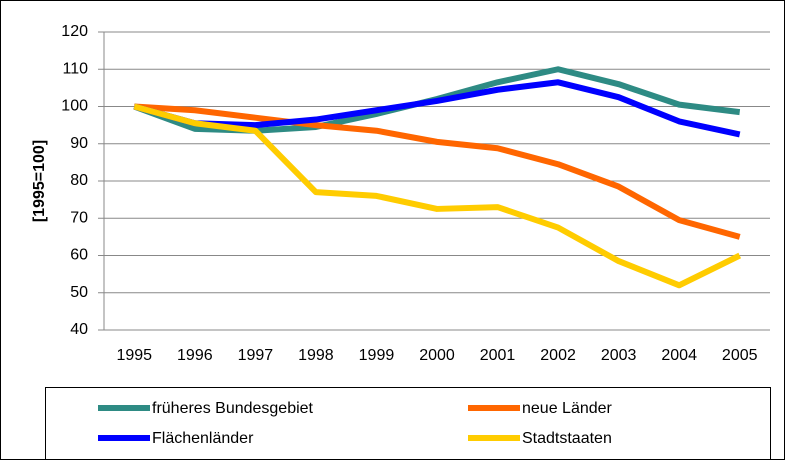  I want to click on x-tick-label: 2003, so click(619, 355).